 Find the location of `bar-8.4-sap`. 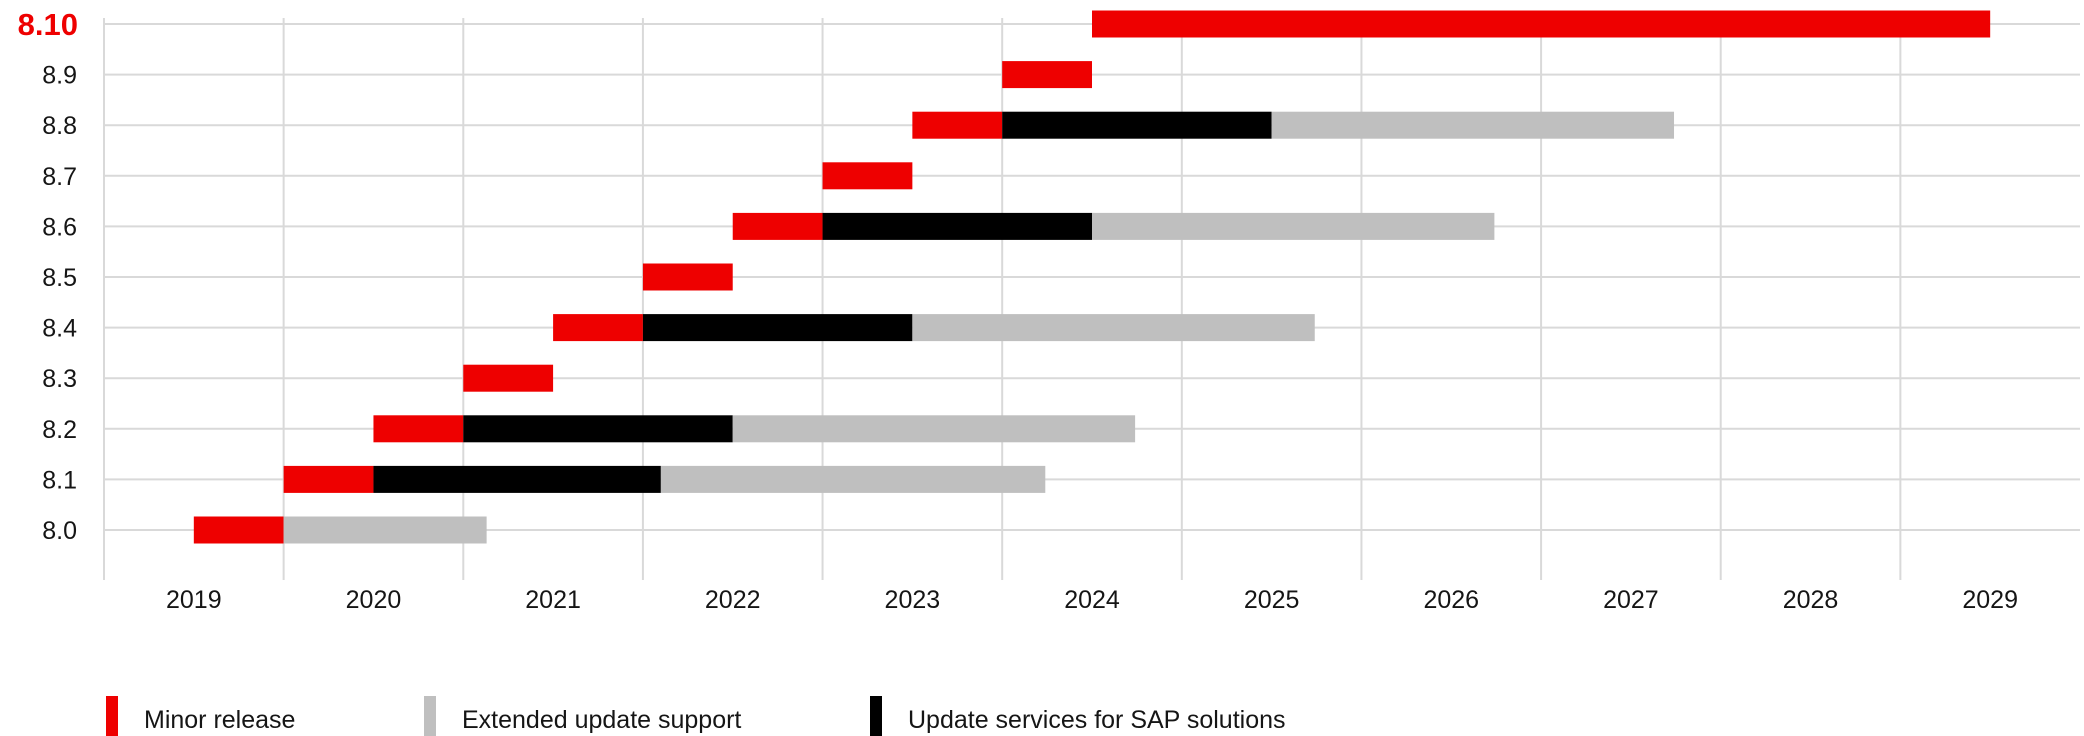

bar-8.4-sap is located at coordinates (777, 328).